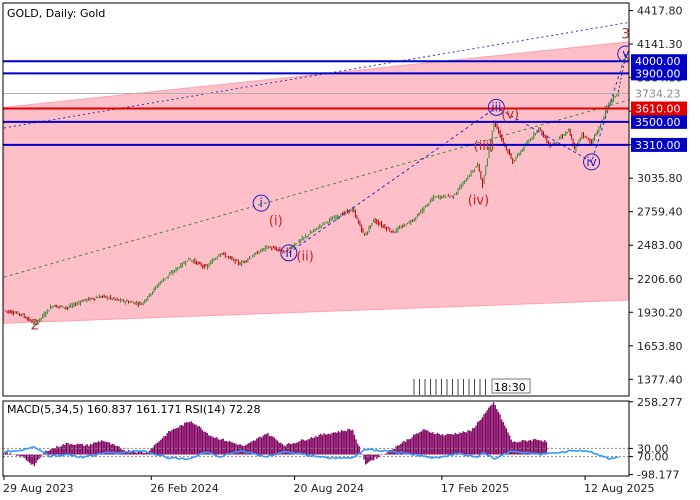 The height and width of the screenshot is (500, 700). I want to click on wave-label: (v), so click(510, 114).